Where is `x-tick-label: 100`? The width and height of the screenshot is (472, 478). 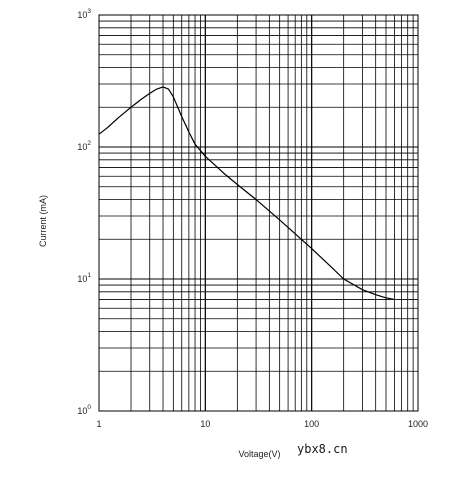 x-tick-label: 100 is located at coordinates (311, 424).